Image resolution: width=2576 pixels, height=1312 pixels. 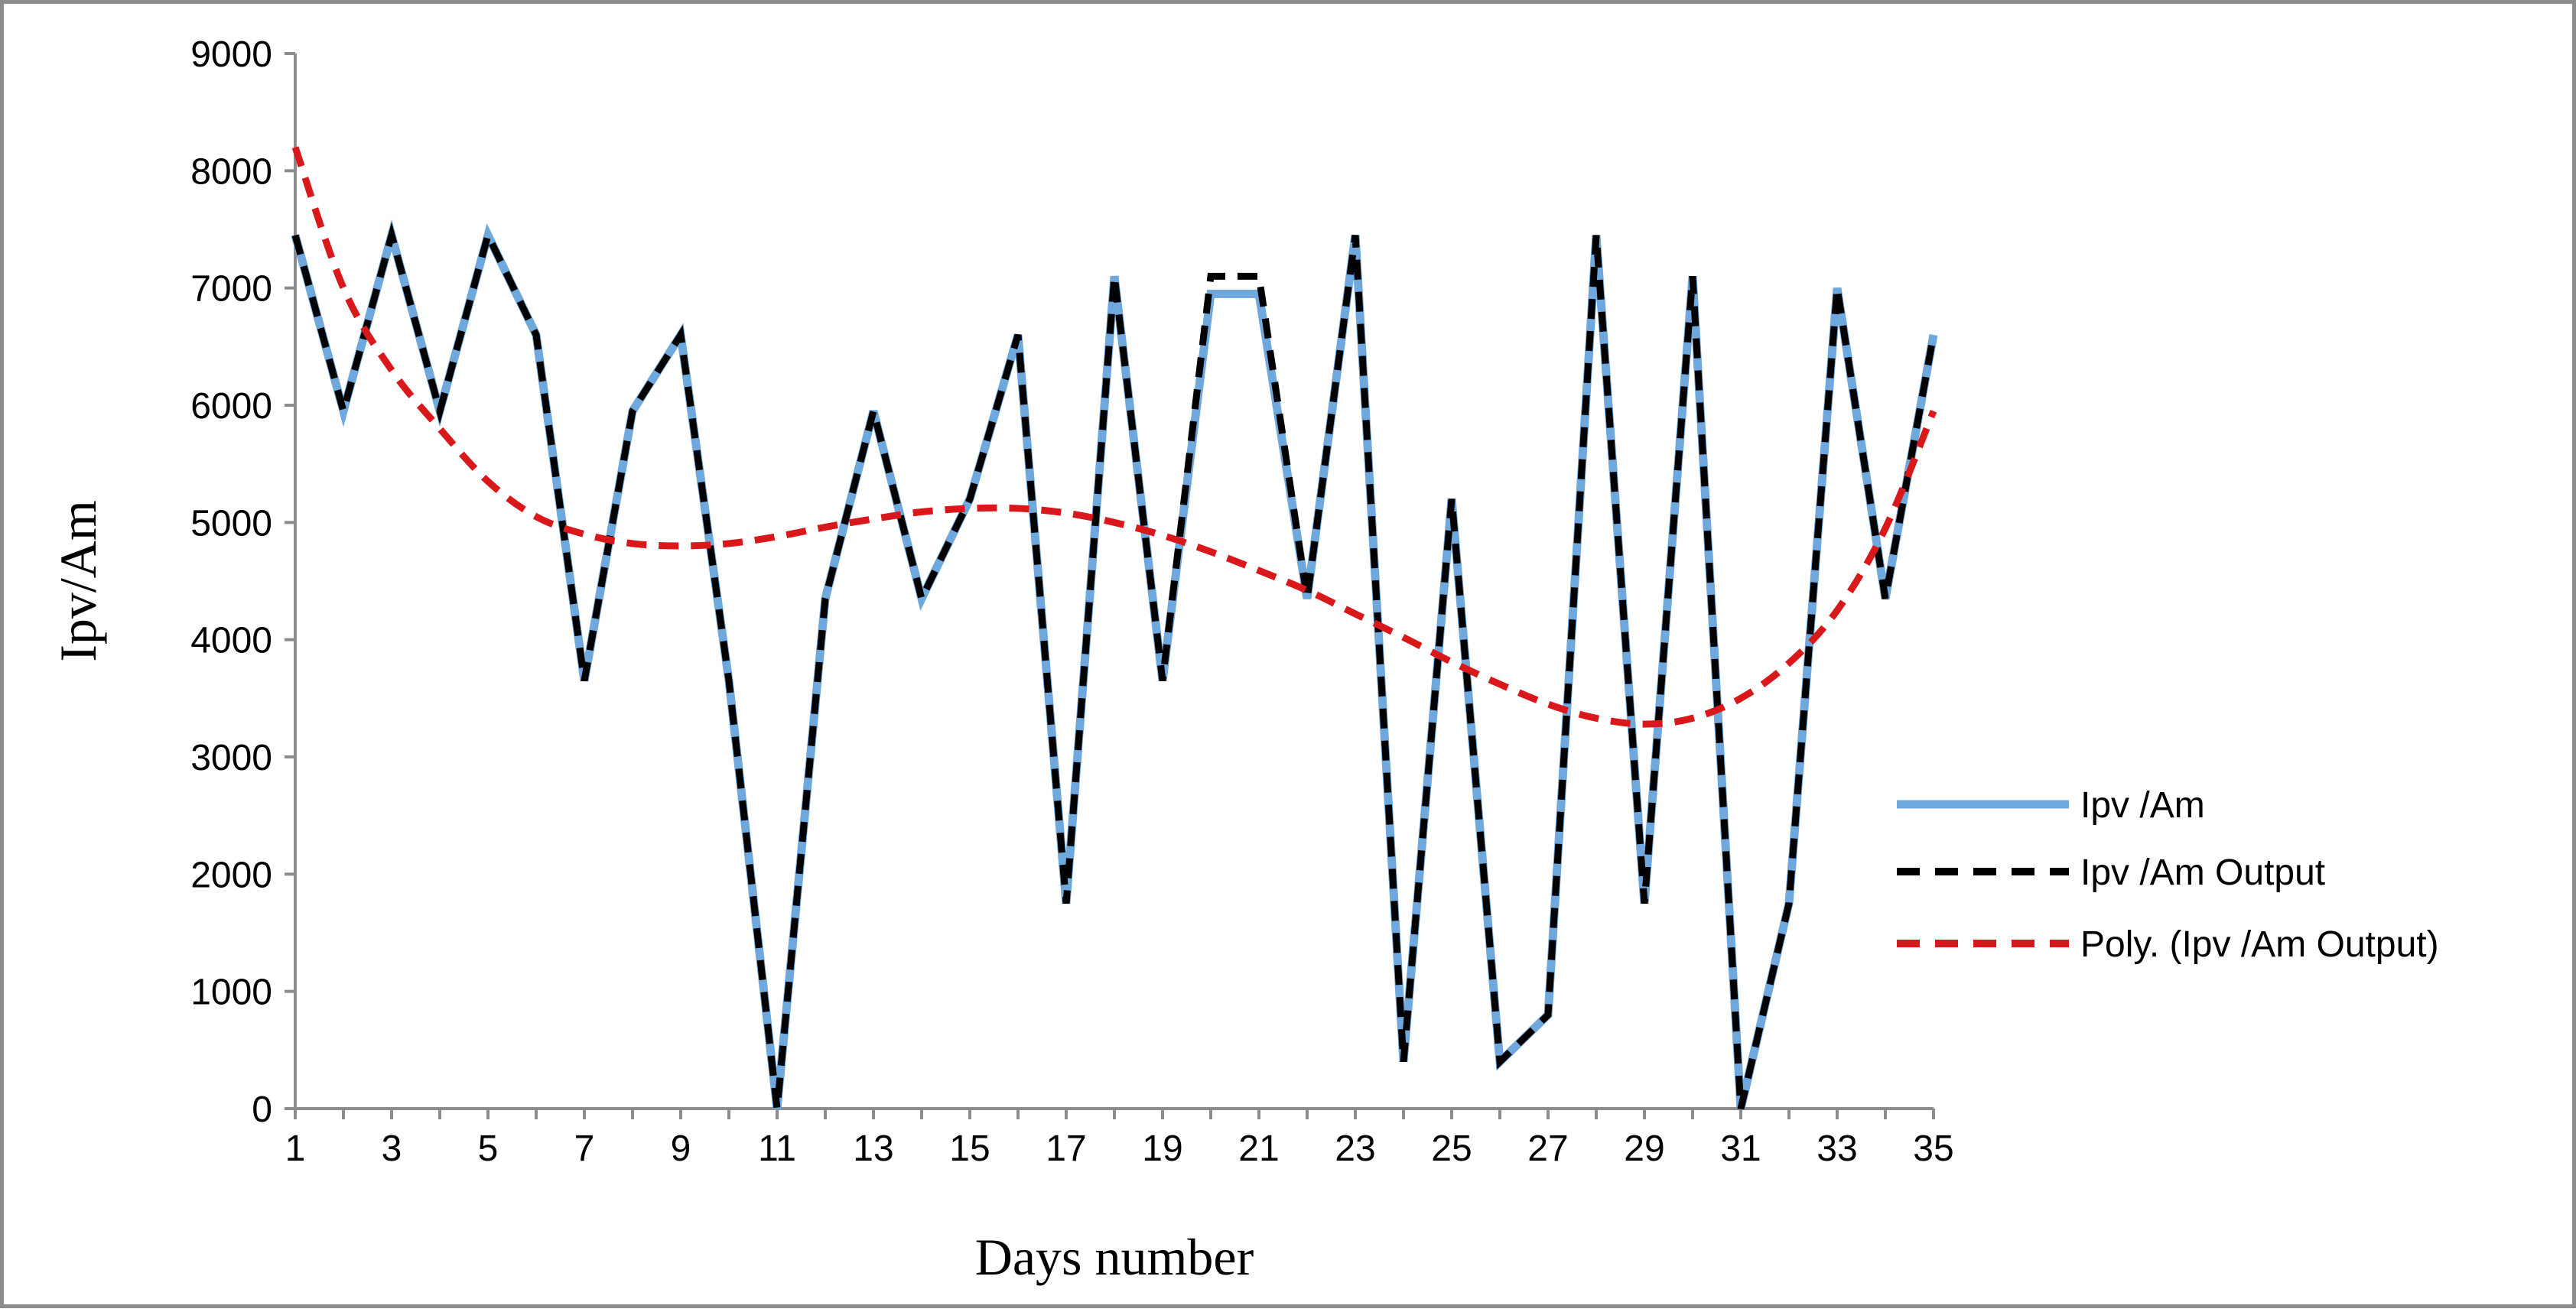 I want to click on x-tick-label: 25, so click(x=1451, y=1149).